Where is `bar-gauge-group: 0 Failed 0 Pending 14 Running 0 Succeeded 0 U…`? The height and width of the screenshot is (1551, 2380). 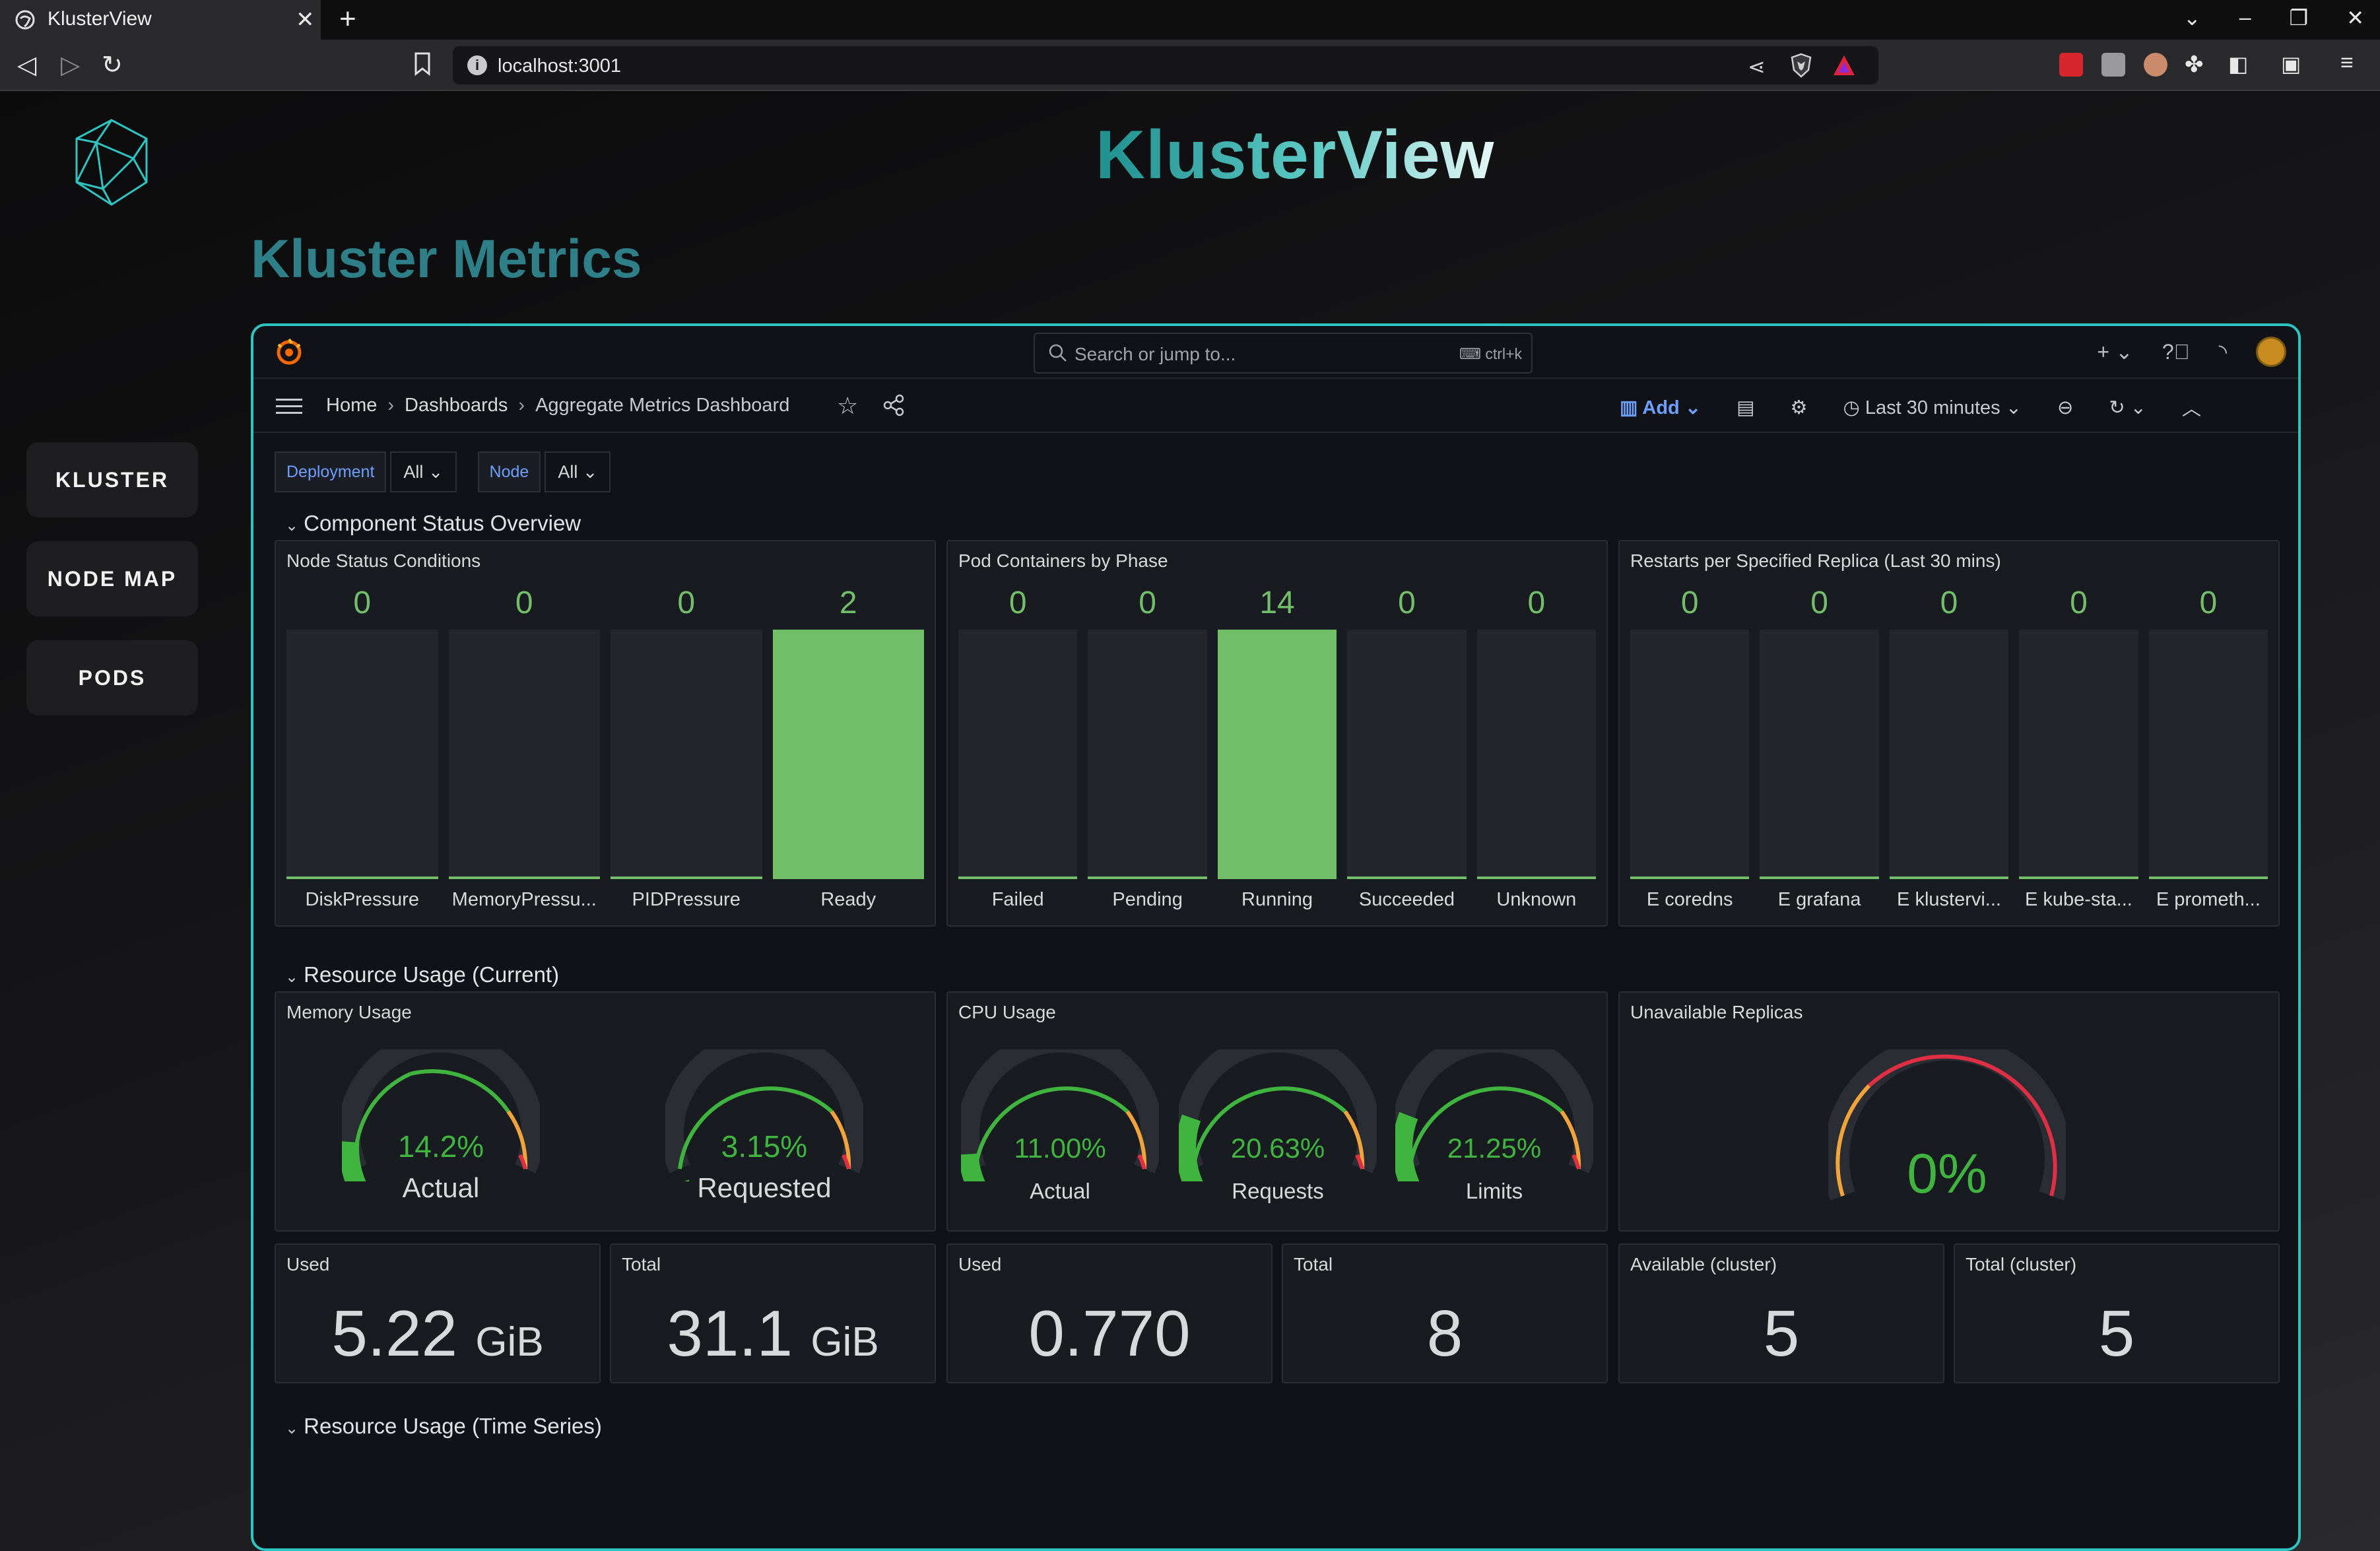 bar-gauge-group: 0 Failed 0 Pending 14 Running 0 Succeeded 0 U… is located at coordinates (1277, 751).